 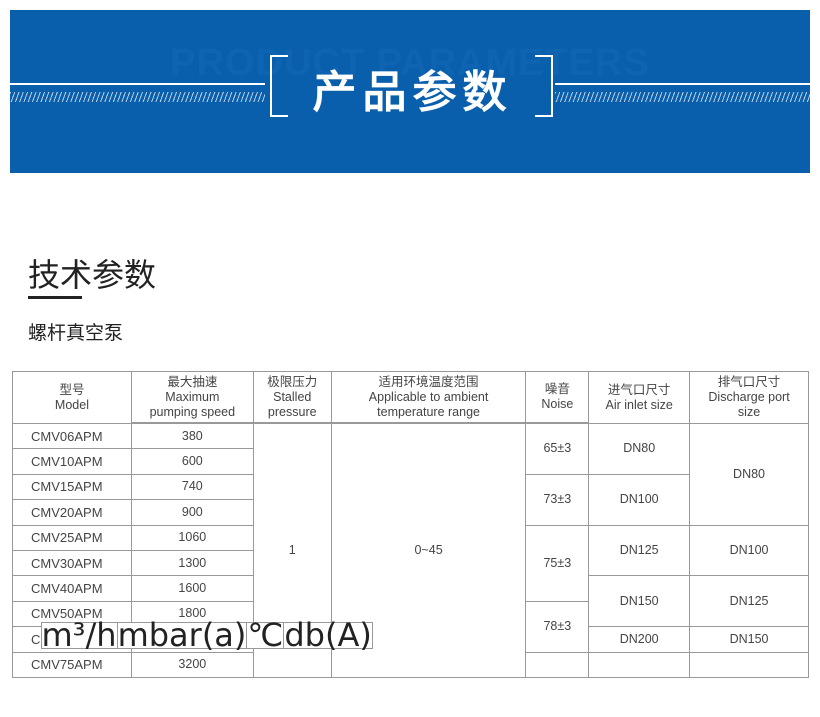 I want to click on cell-inlet: DN80, so click(x=639, y=449).